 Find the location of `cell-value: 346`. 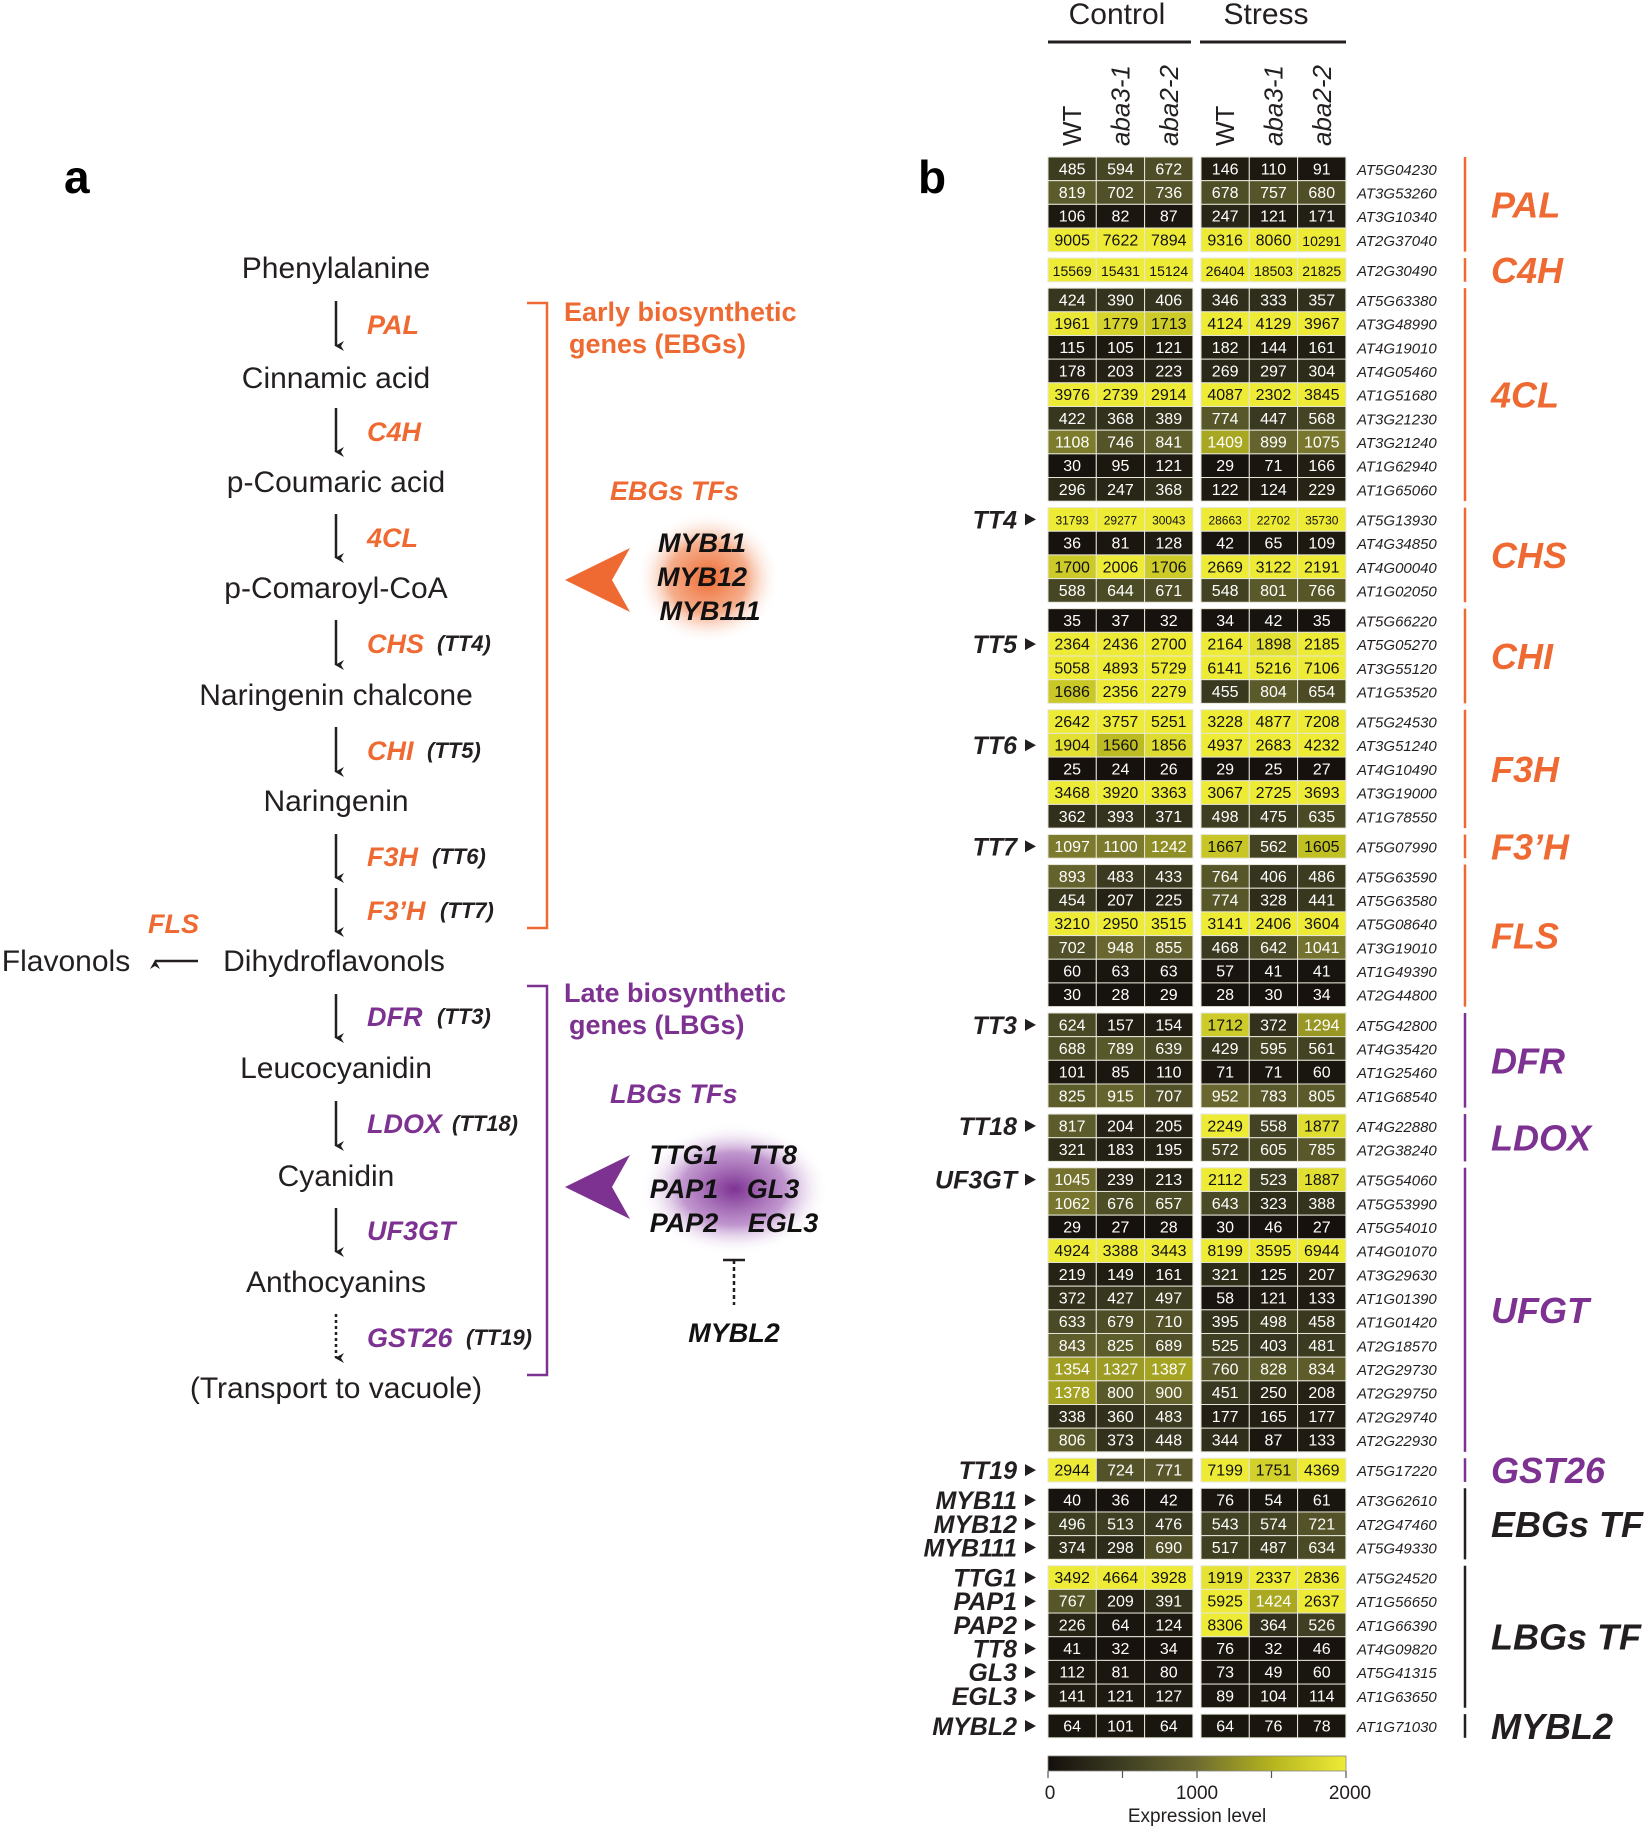

cell-value: 346 is located at coordinates (1225, 300).